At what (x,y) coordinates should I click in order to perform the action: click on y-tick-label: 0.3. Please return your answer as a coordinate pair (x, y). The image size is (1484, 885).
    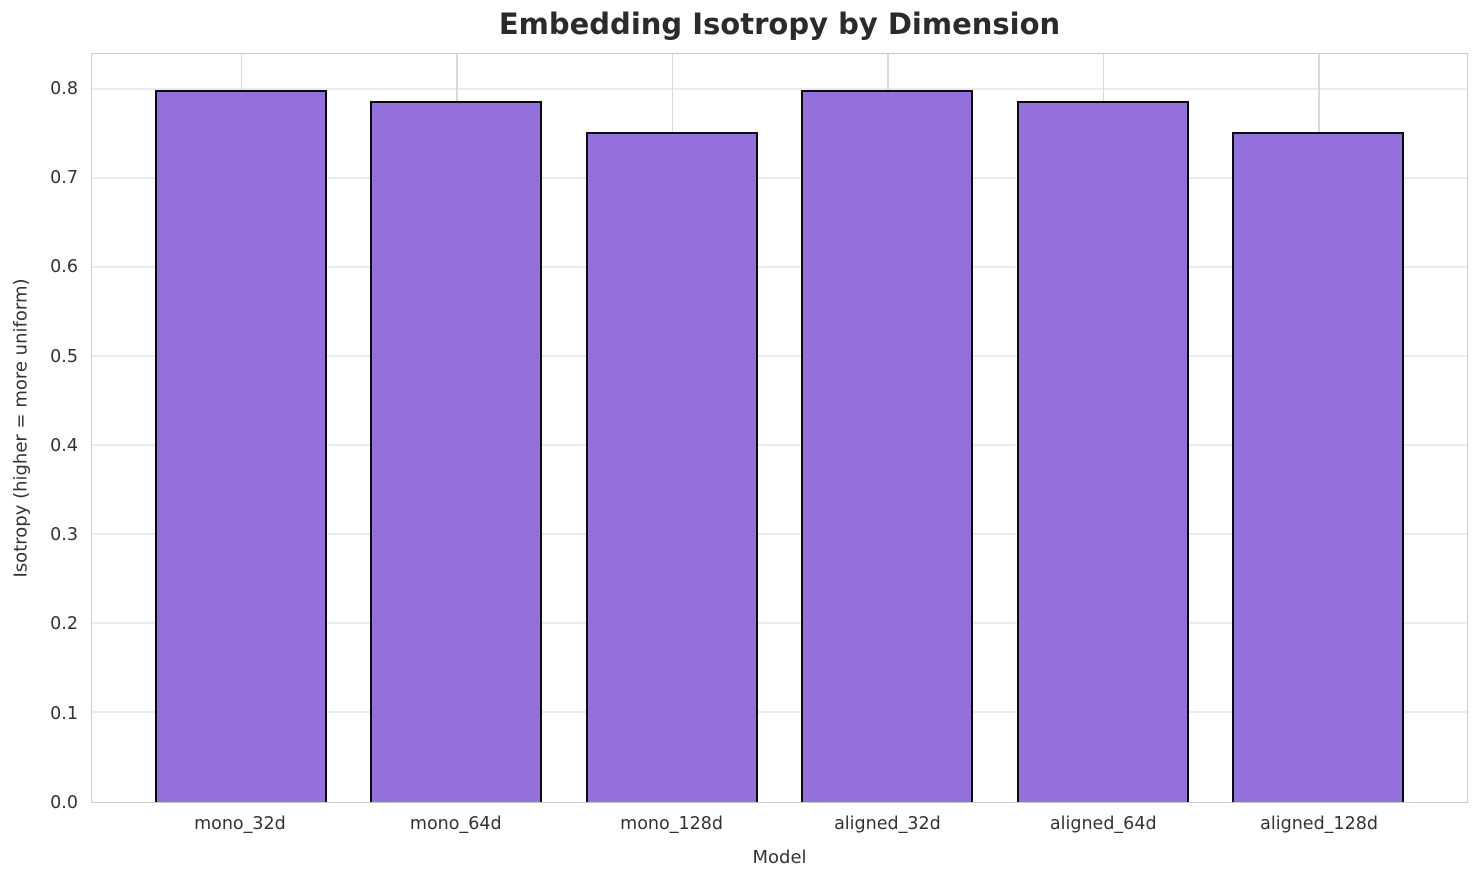
    Looking at the image, I should click on (64, 535).